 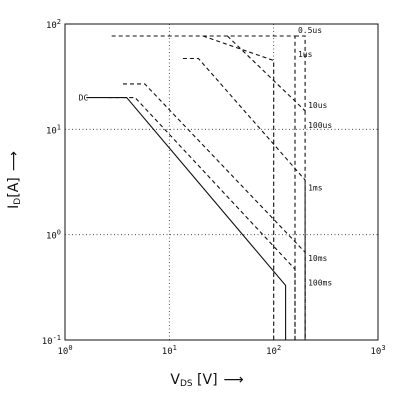 What do you see at coordinates (305, 54) in the screenshot?
I see `series-label: 1us` at bounding box center [305, 54].